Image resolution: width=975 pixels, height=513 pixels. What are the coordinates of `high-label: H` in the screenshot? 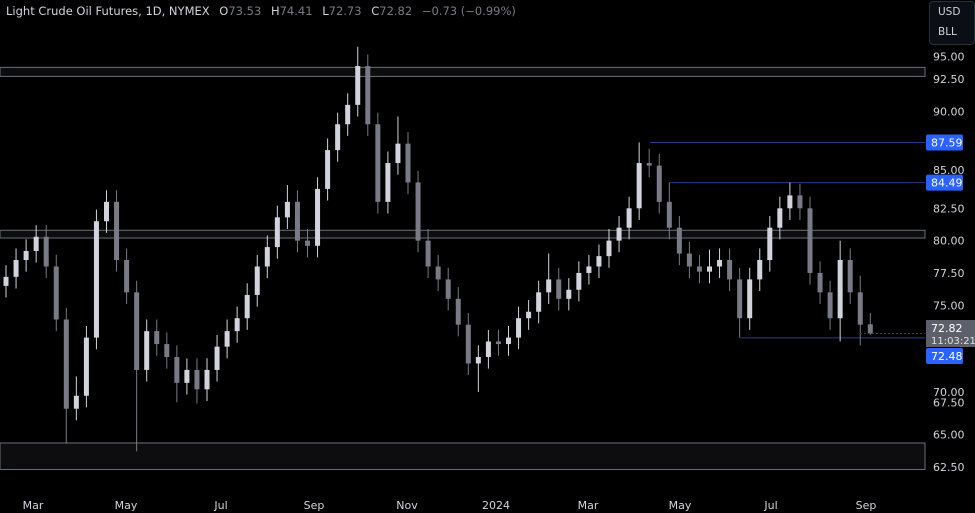 It's located at (275, 11).